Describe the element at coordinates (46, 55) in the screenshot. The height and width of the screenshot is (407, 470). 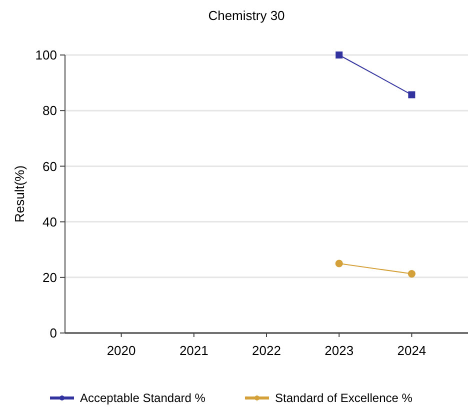
I see `y-tick-label: 100` at that location.